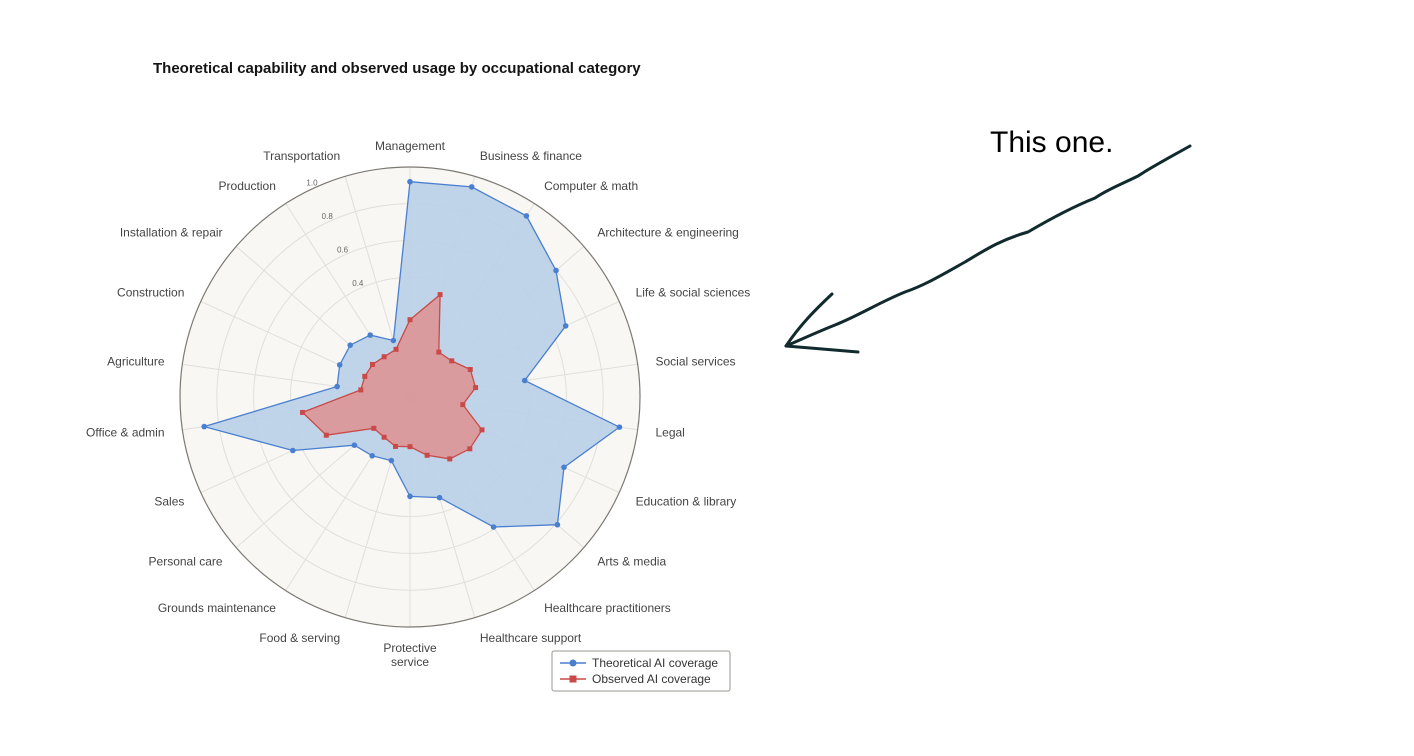 Image resolution: width=1414 pixels, height=756 pixels. I want to click on legend-label-observed: Observed AI coverage, so click(651, 679).